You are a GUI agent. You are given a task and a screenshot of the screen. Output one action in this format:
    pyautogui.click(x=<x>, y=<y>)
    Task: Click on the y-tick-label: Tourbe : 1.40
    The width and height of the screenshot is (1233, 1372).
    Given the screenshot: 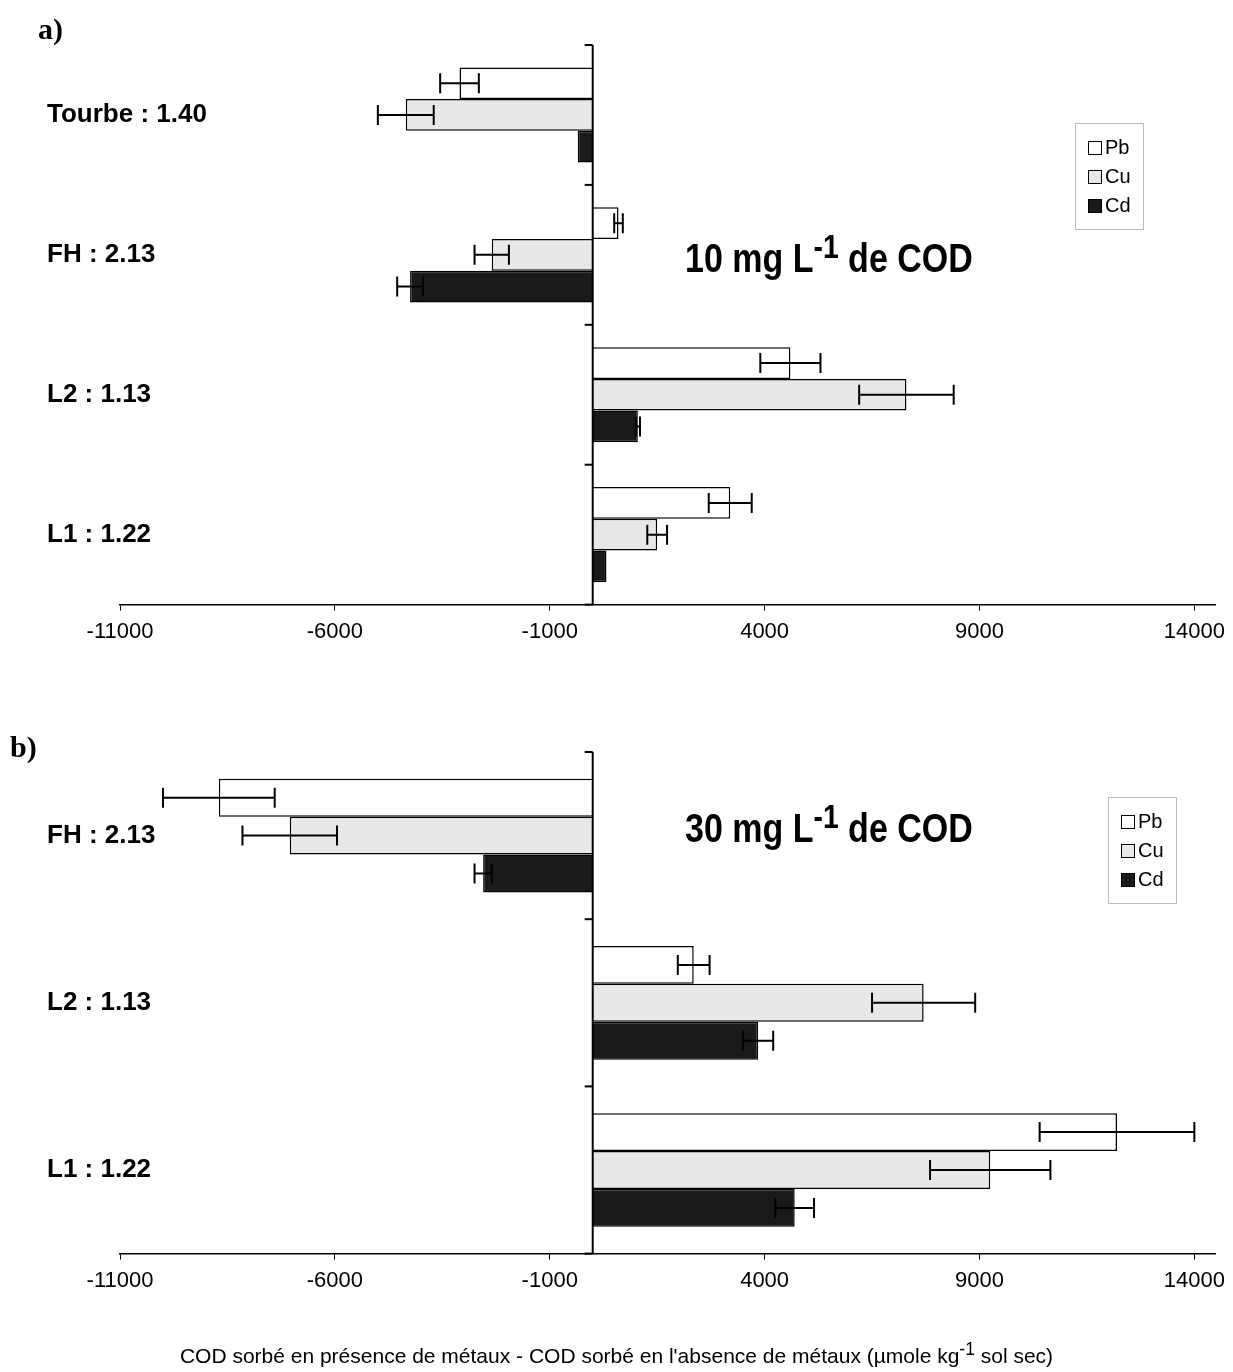 What is the action you would take?
    pyautogui.click(x=127, y=113)
    